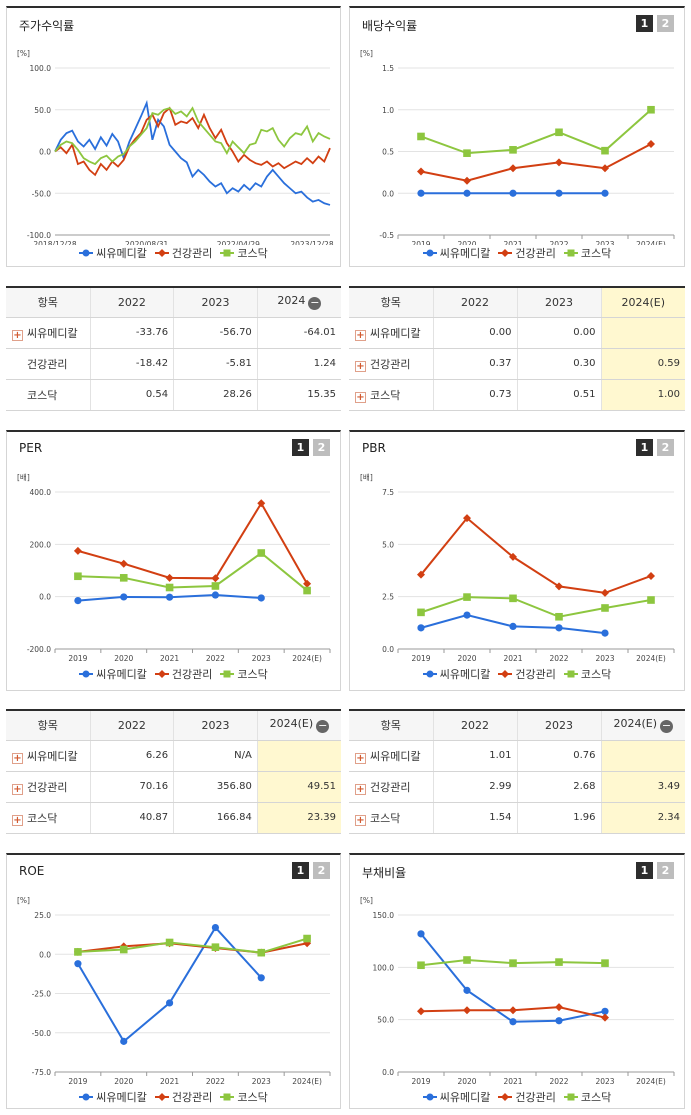  What do you see at coordinates (558, 787) in the screenshot?
I see `table-cell: 2.68` at bounding box center [558, 787].